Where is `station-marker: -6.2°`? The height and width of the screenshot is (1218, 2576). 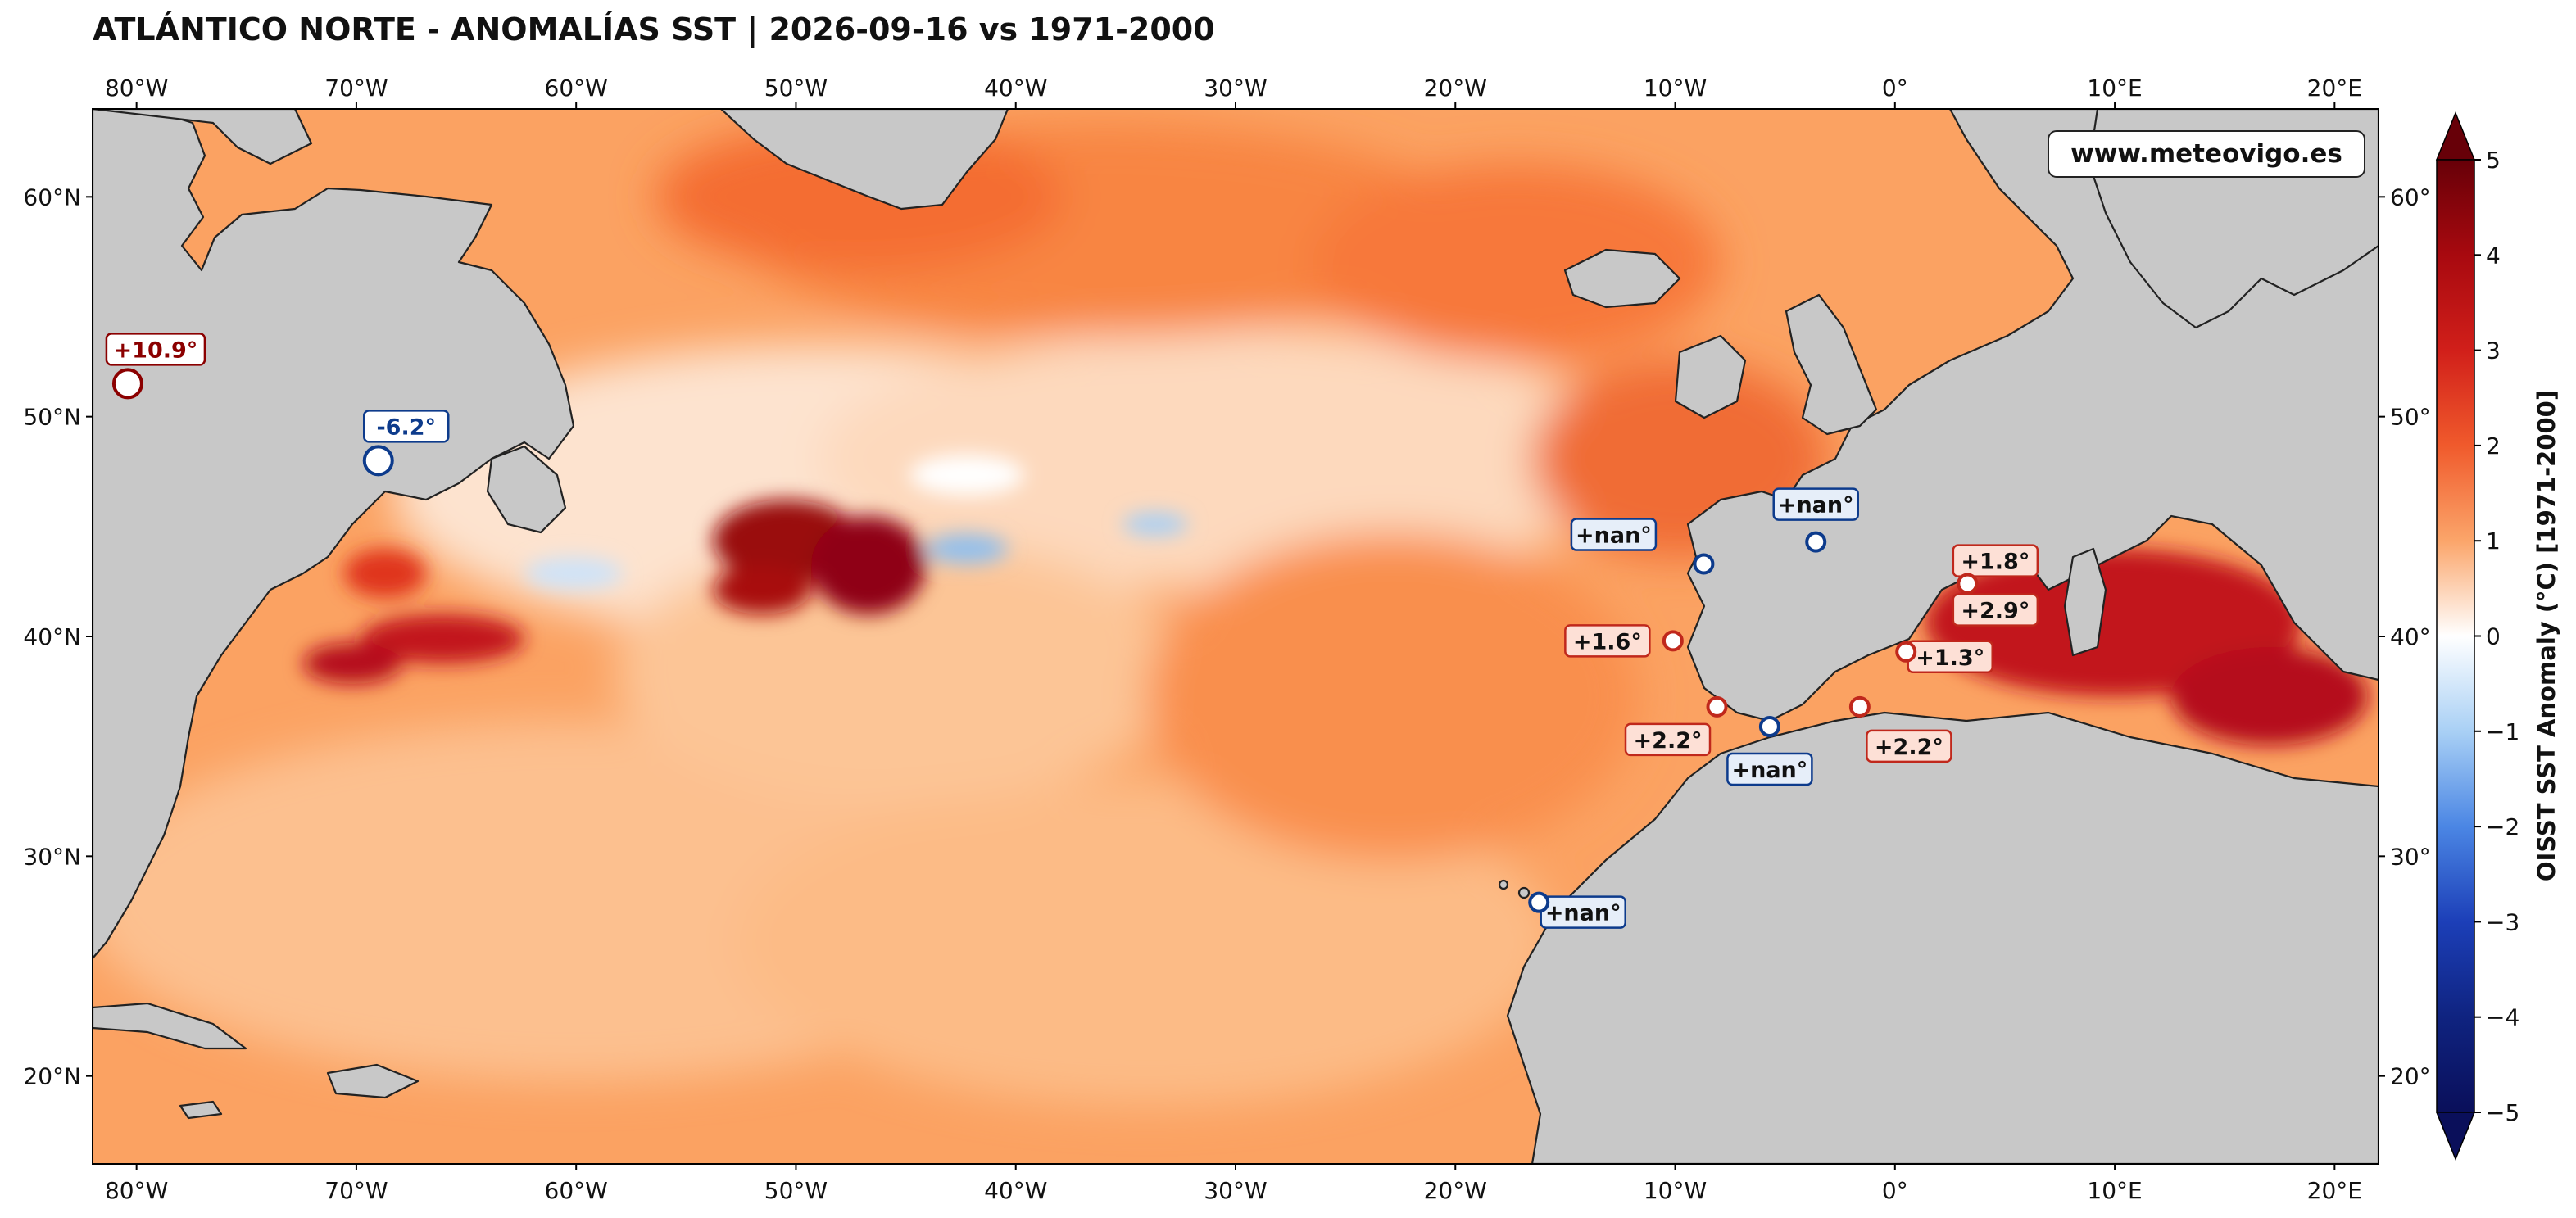
station-marker: -6.2° is located at coordinates (406, 443).